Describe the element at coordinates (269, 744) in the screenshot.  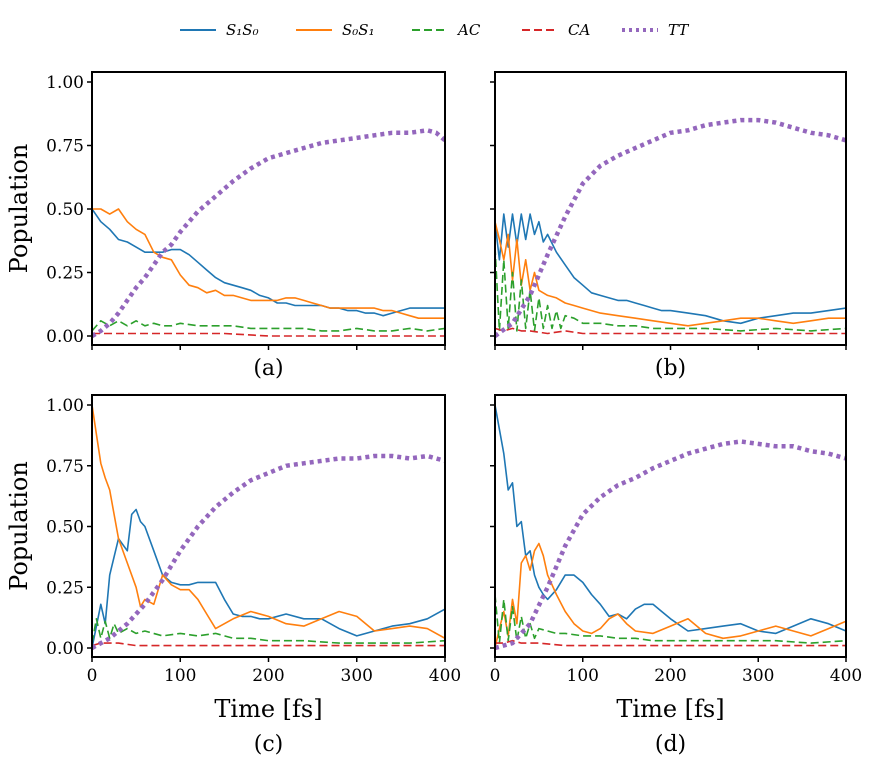
I see `panel-label: (c)` at that location.